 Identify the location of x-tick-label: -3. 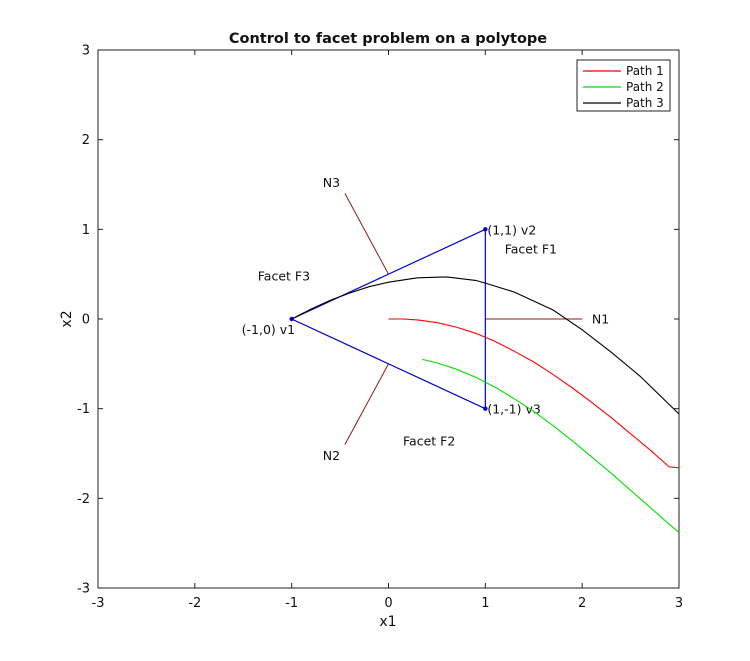
(98, 603).